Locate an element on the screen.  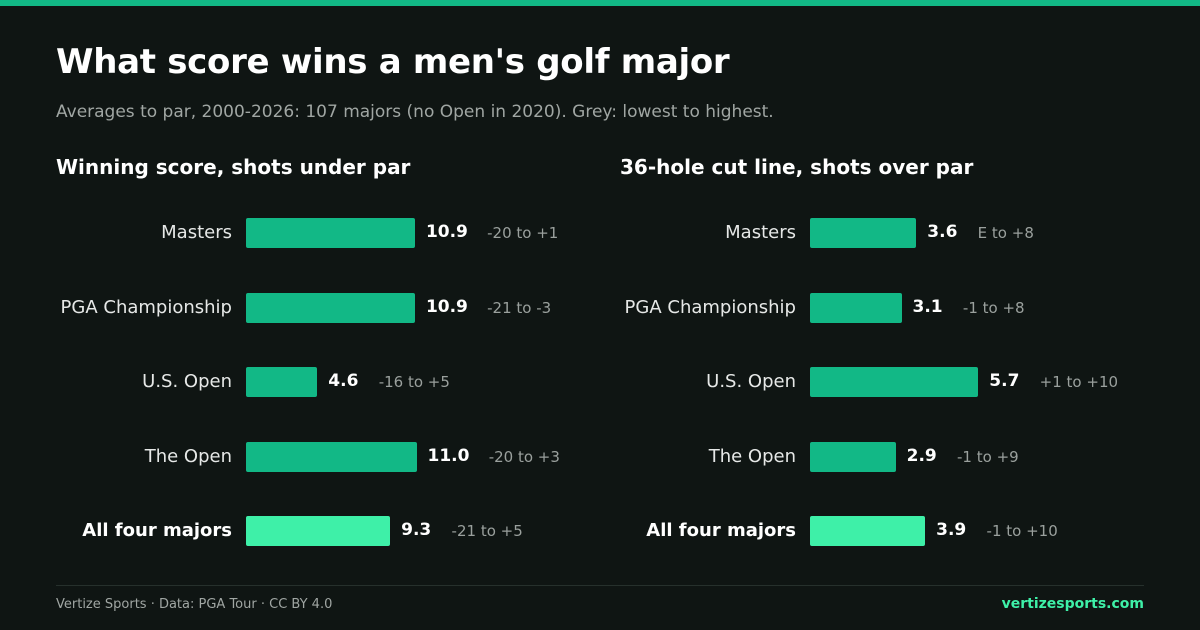
bar-row: Masters 3.6 E to +8 is located at coordinates (900, 233).